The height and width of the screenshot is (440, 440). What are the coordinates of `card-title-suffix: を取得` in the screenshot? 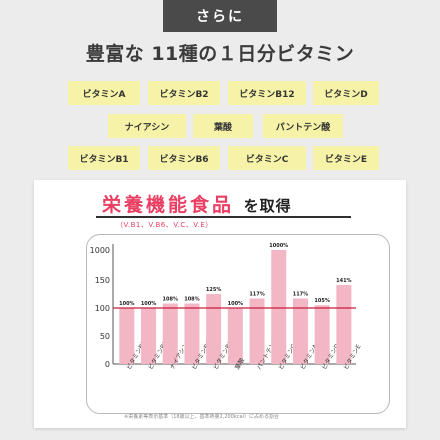 It's located at (267, 206).